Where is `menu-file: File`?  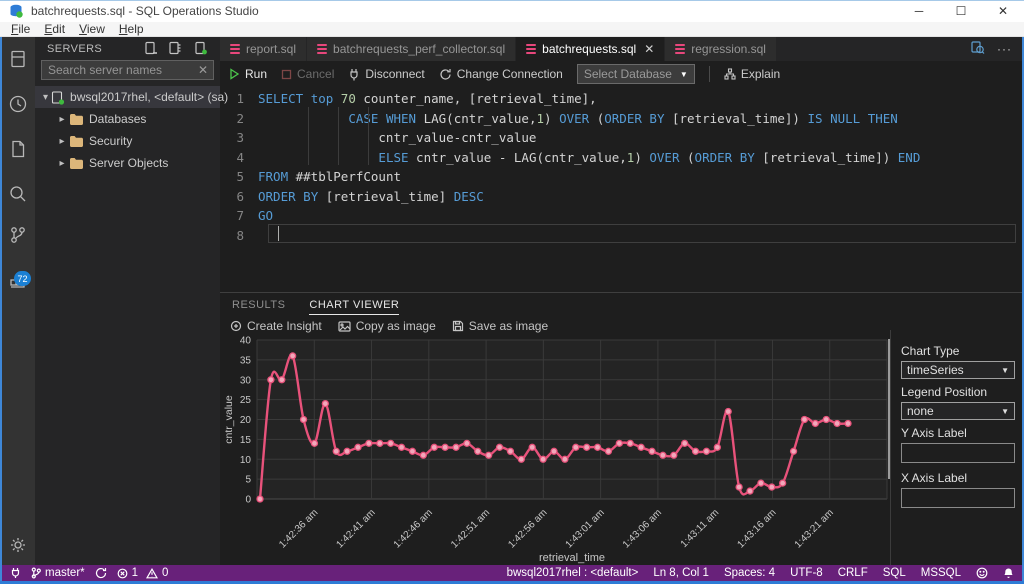
menu-file: File is located at coordinates (21, 29).